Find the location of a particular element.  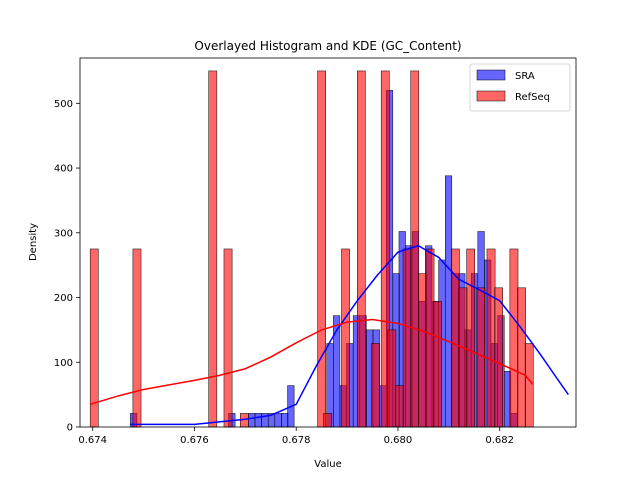

chart-title: Overlayed Histogram and KDE (GC_Content) is located at coordinates (327, 46).